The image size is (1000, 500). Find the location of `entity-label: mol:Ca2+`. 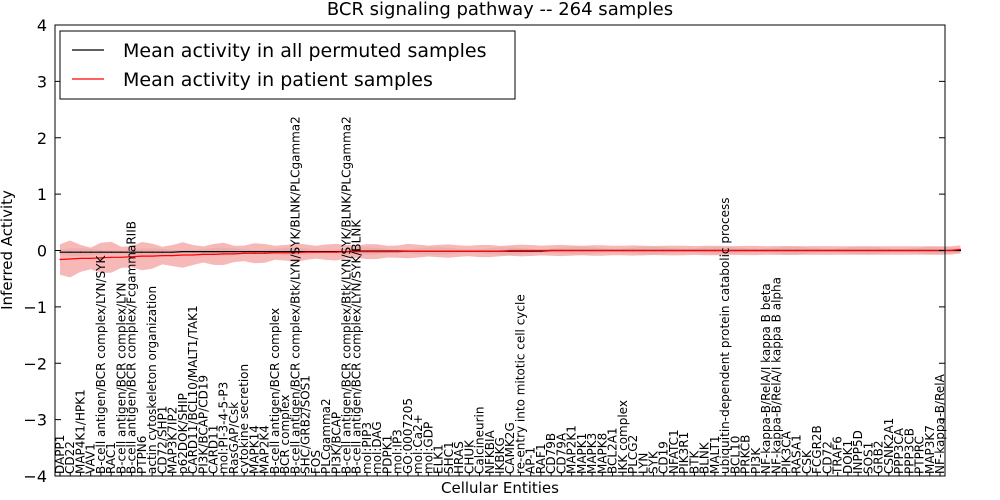

entity-label: mol:Ca2+ is located at coordinates (418, 444).